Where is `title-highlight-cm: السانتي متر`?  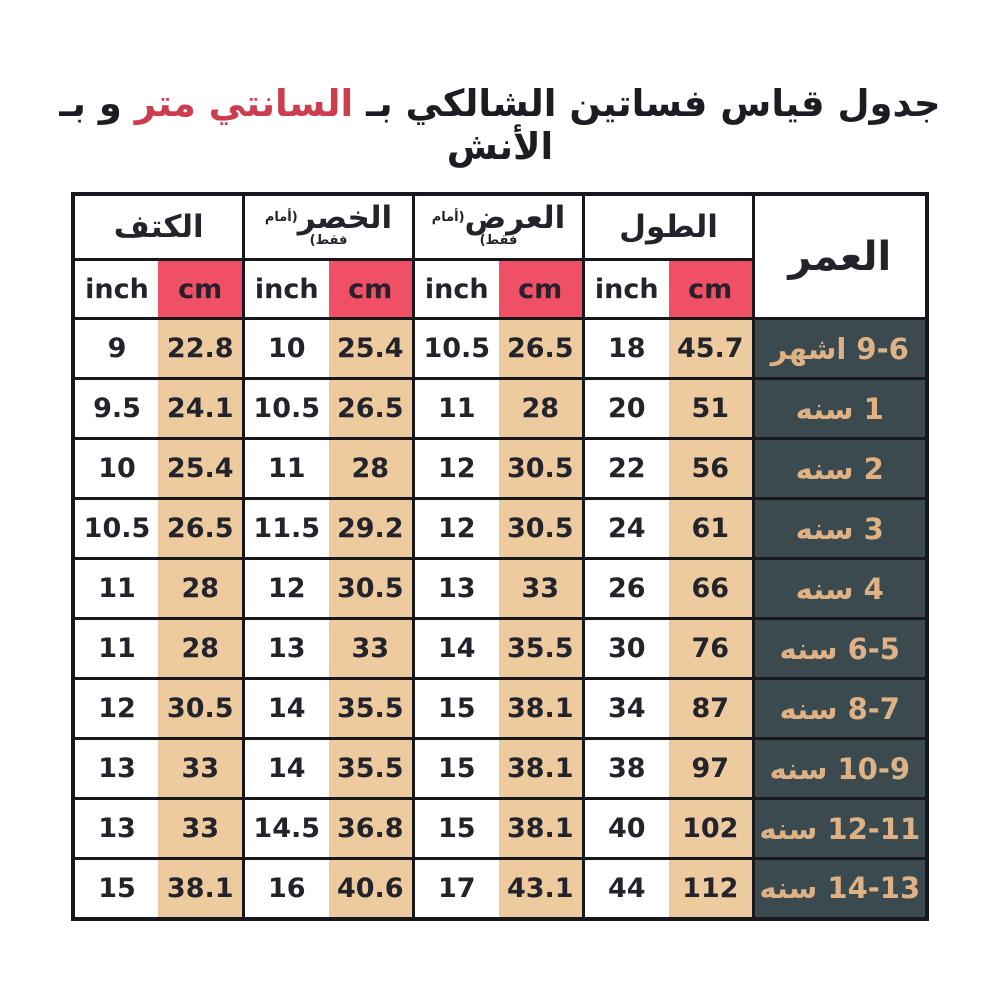 title-highlight-cm: السانتي متر is located at coordinates (244, 103).